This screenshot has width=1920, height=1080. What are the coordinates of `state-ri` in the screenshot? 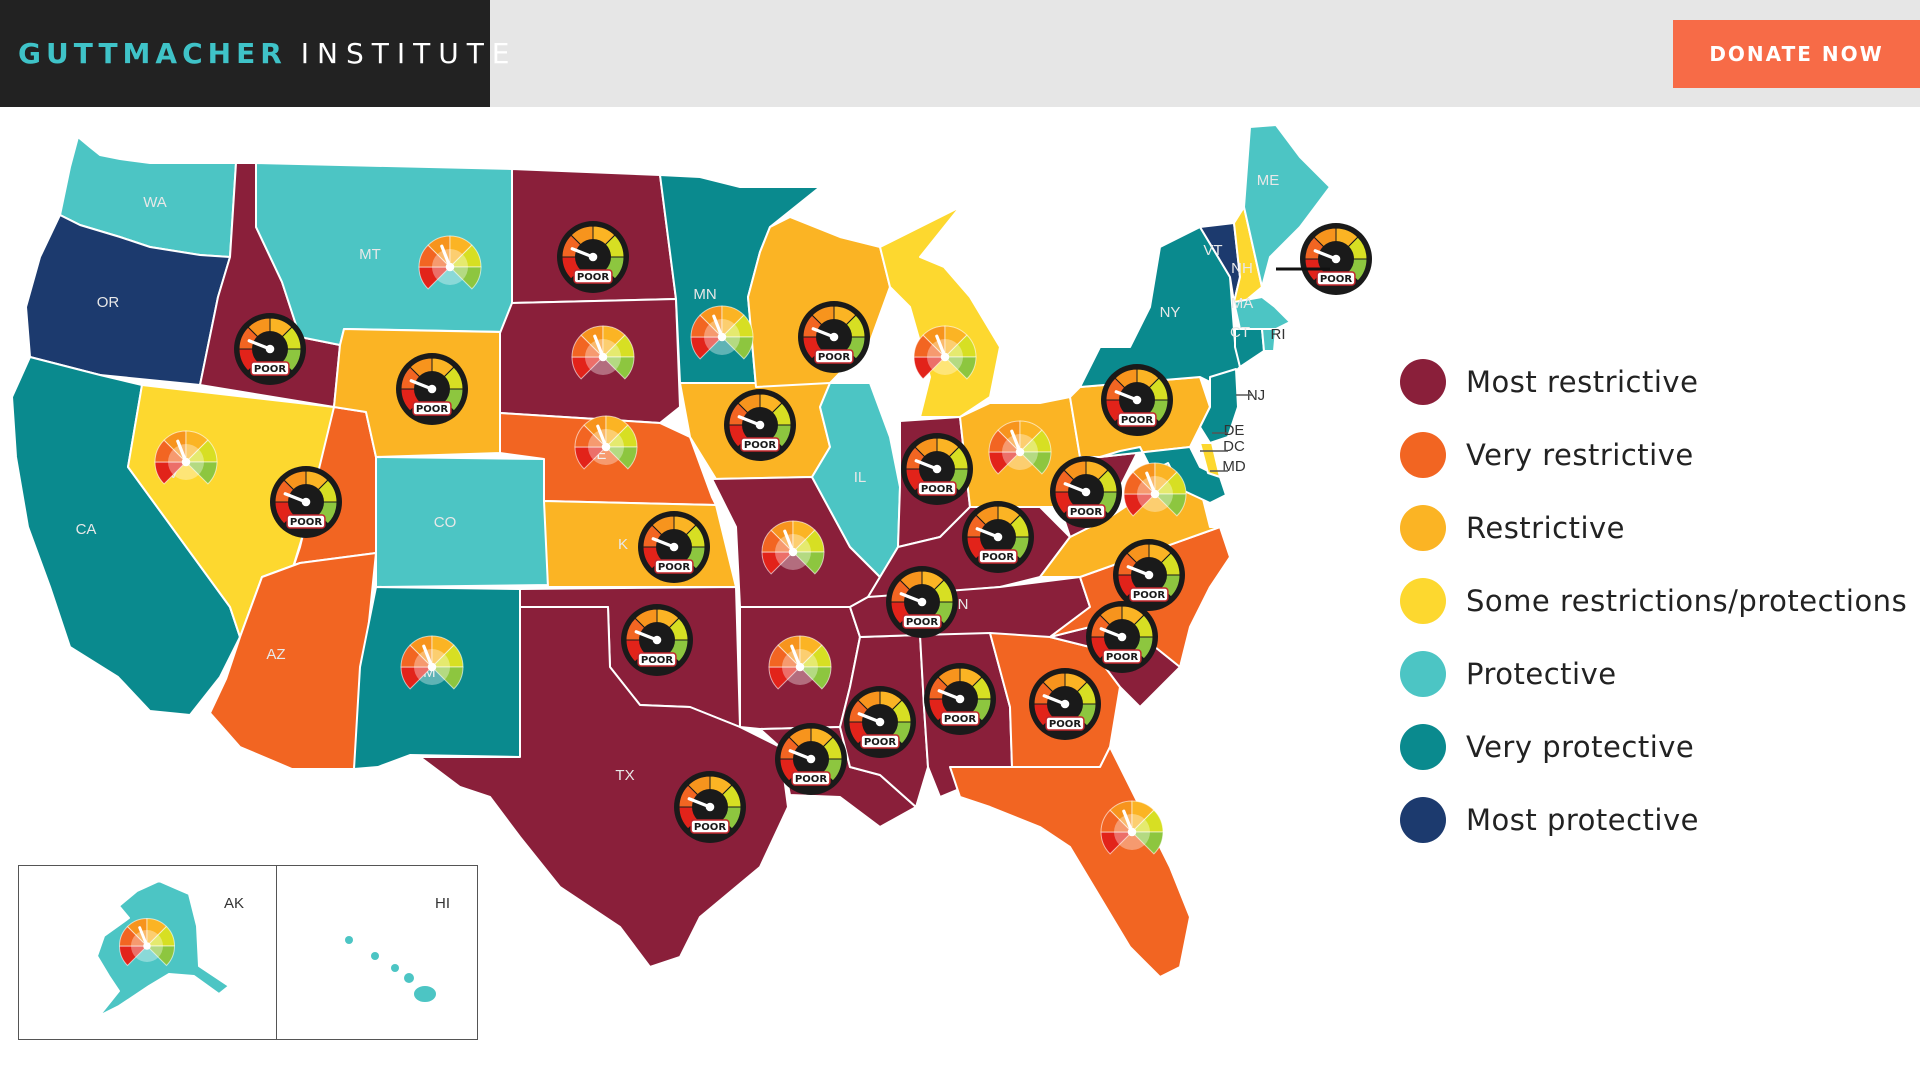 It's located at (1269, 340).